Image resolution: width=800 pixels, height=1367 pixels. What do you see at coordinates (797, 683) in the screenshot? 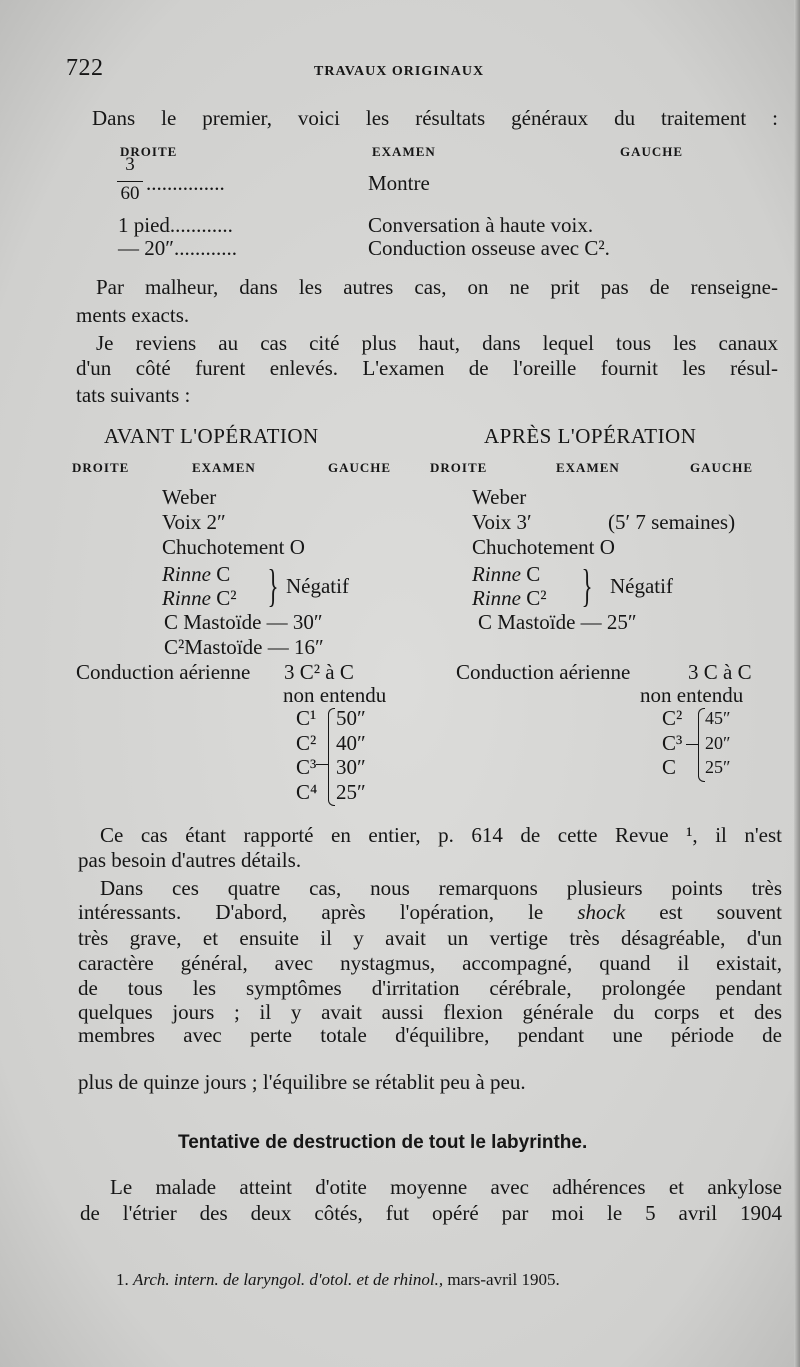
I see `page-edge` at bounding box center [797, 683].